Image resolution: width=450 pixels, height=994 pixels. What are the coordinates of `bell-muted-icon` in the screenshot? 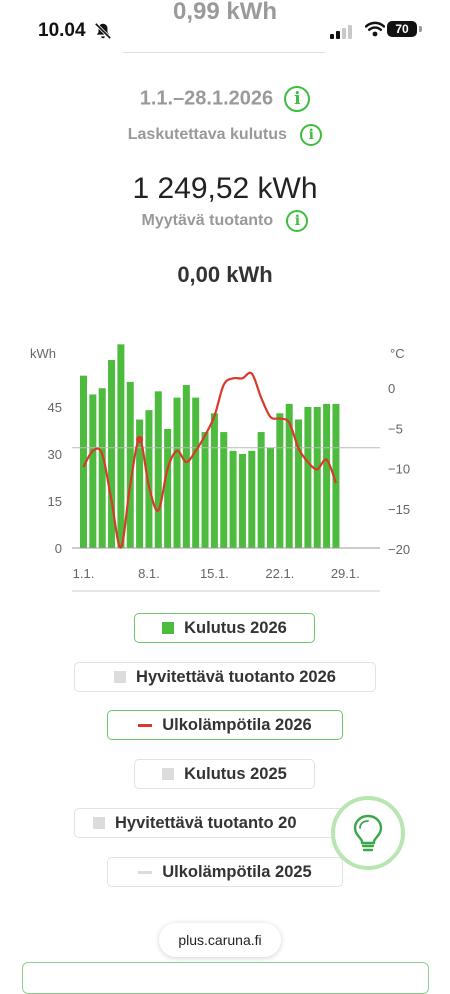 It's located at (103, 31).